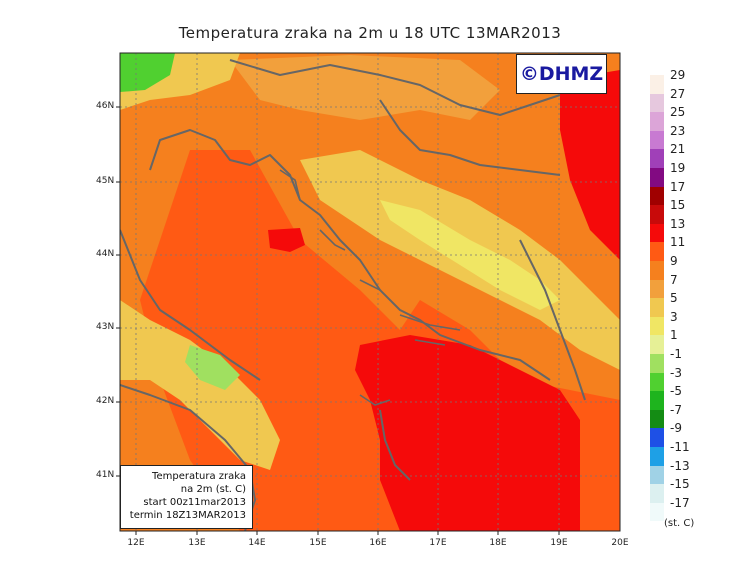 The height and width of the screenshot is (582, 740). What do you see at coordinates (678, 130) in the screenshot?
I see `legend-label: 23` at bounding box center [678, 130].